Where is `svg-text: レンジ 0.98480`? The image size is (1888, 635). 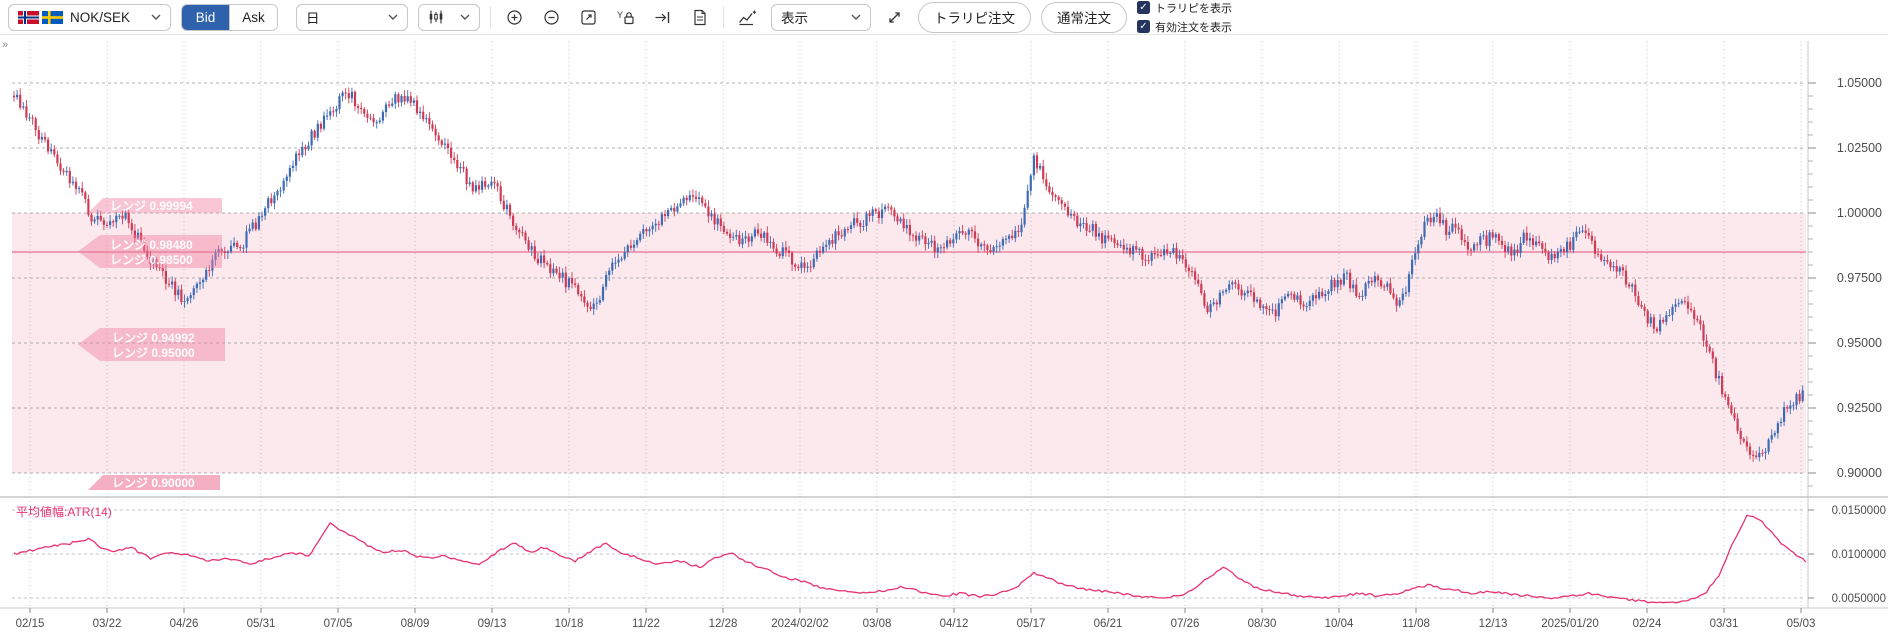
svg-text: レンジ 0.98480 is located at coordinates (151, 245).